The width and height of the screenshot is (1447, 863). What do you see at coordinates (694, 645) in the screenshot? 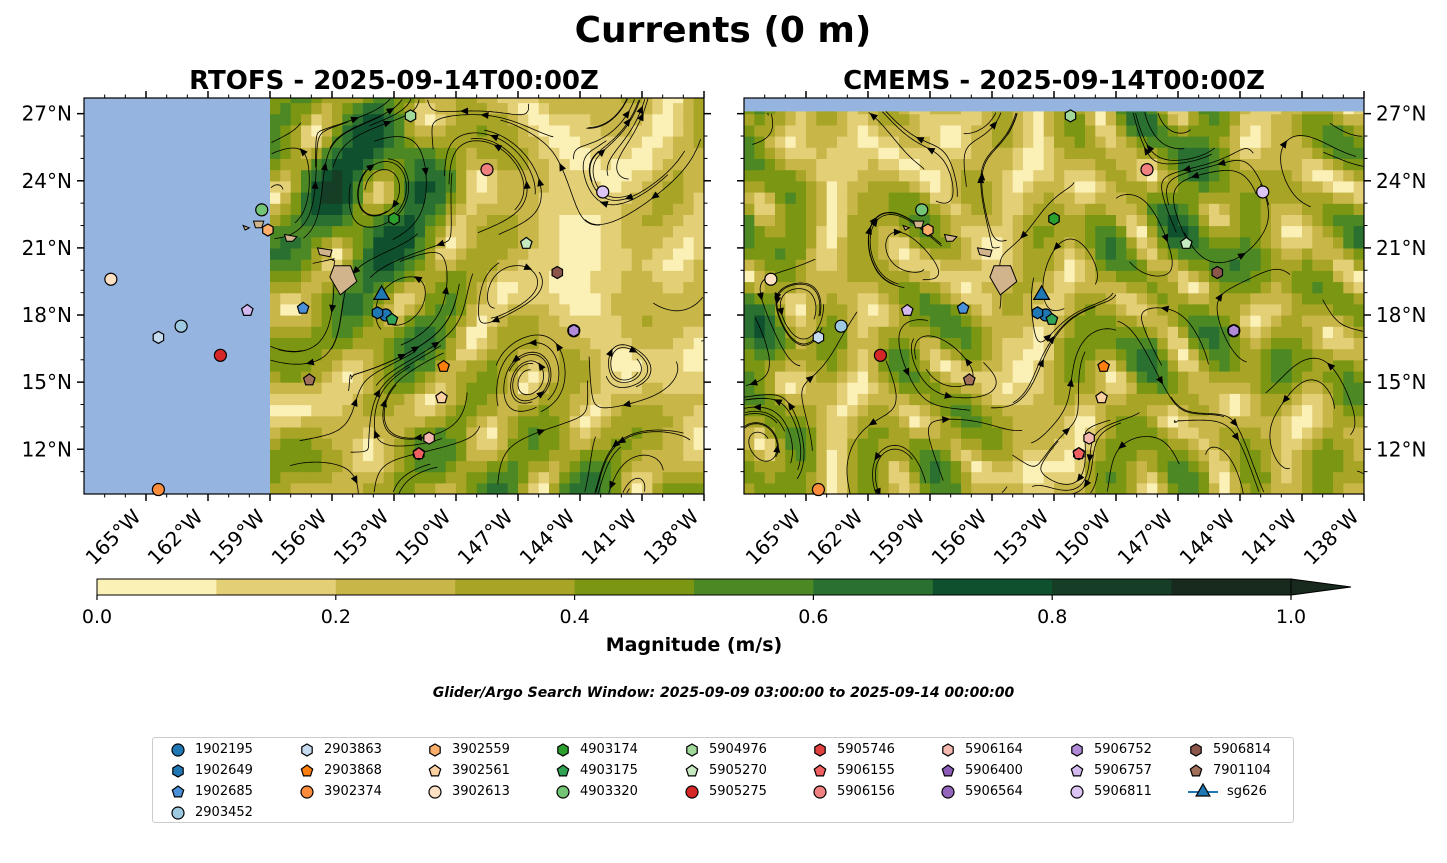
I see `colorbar-label: Magnitude (m/s)` at bounding box center [694, 645].